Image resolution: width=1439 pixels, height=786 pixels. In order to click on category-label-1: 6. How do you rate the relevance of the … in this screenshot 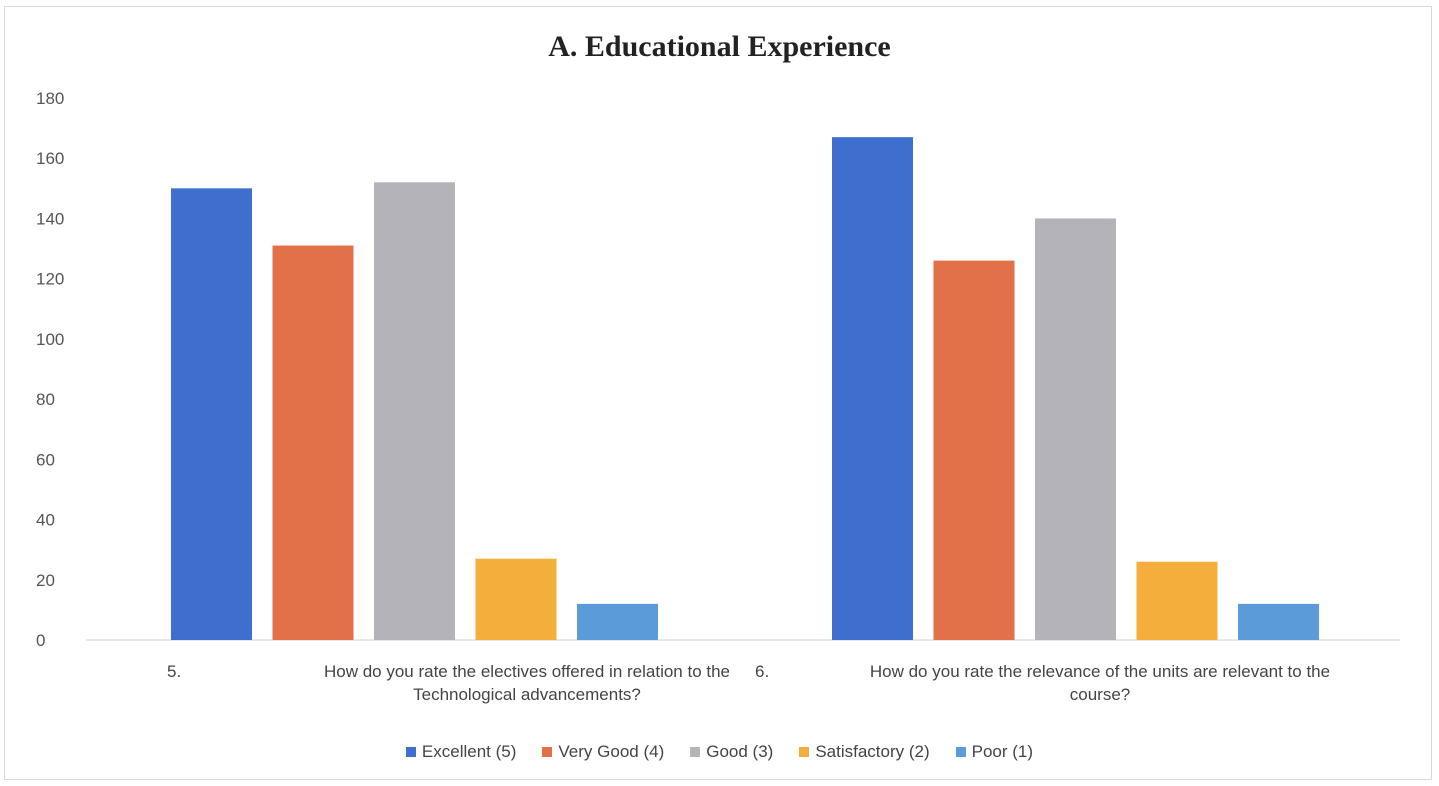, I will do `click(1080, 683)`.